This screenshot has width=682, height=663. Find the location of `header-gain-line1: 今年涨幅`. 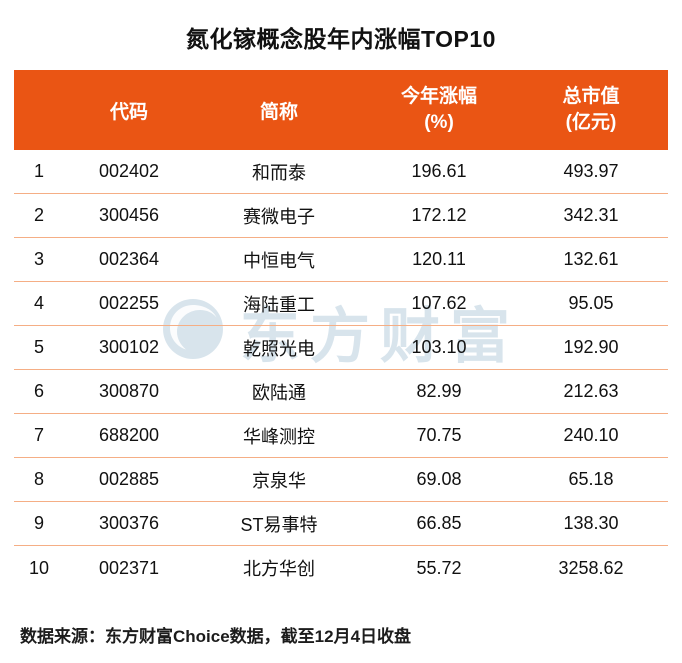

header-gain-line1: 今年涨幅 is located at coordinates (438, 96).